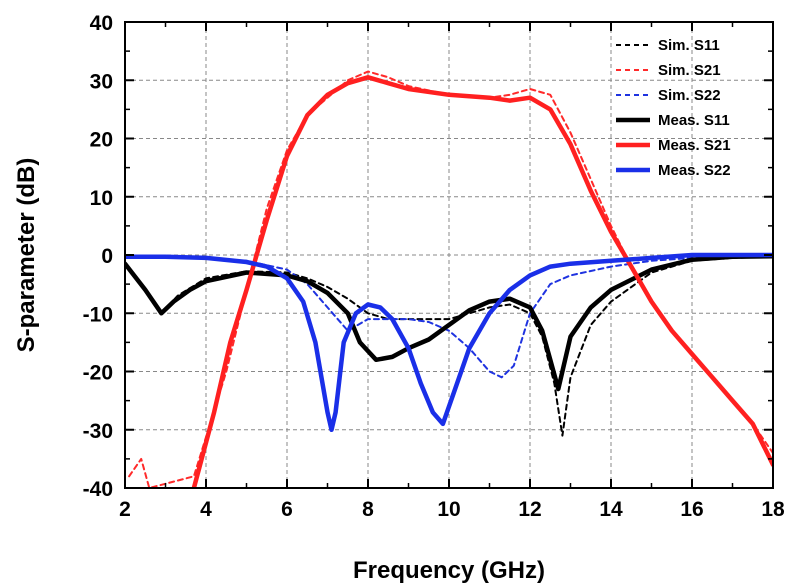 The width and height of the screenshot is (802, 587). Describe the element at coordinates (98, 314) in the screenshot. I see `y-tick-label: -10` at that location.